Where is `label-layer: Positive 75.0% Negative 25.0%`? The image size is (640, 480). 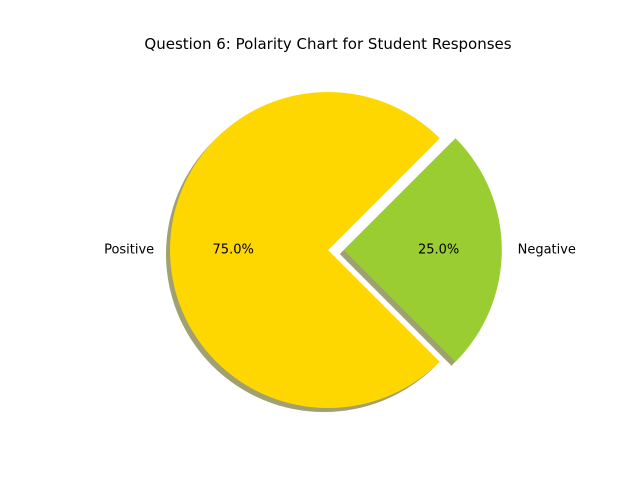
label-layer: Positive 75.0% Negative 25.0% is located at coordinates (340, 250).